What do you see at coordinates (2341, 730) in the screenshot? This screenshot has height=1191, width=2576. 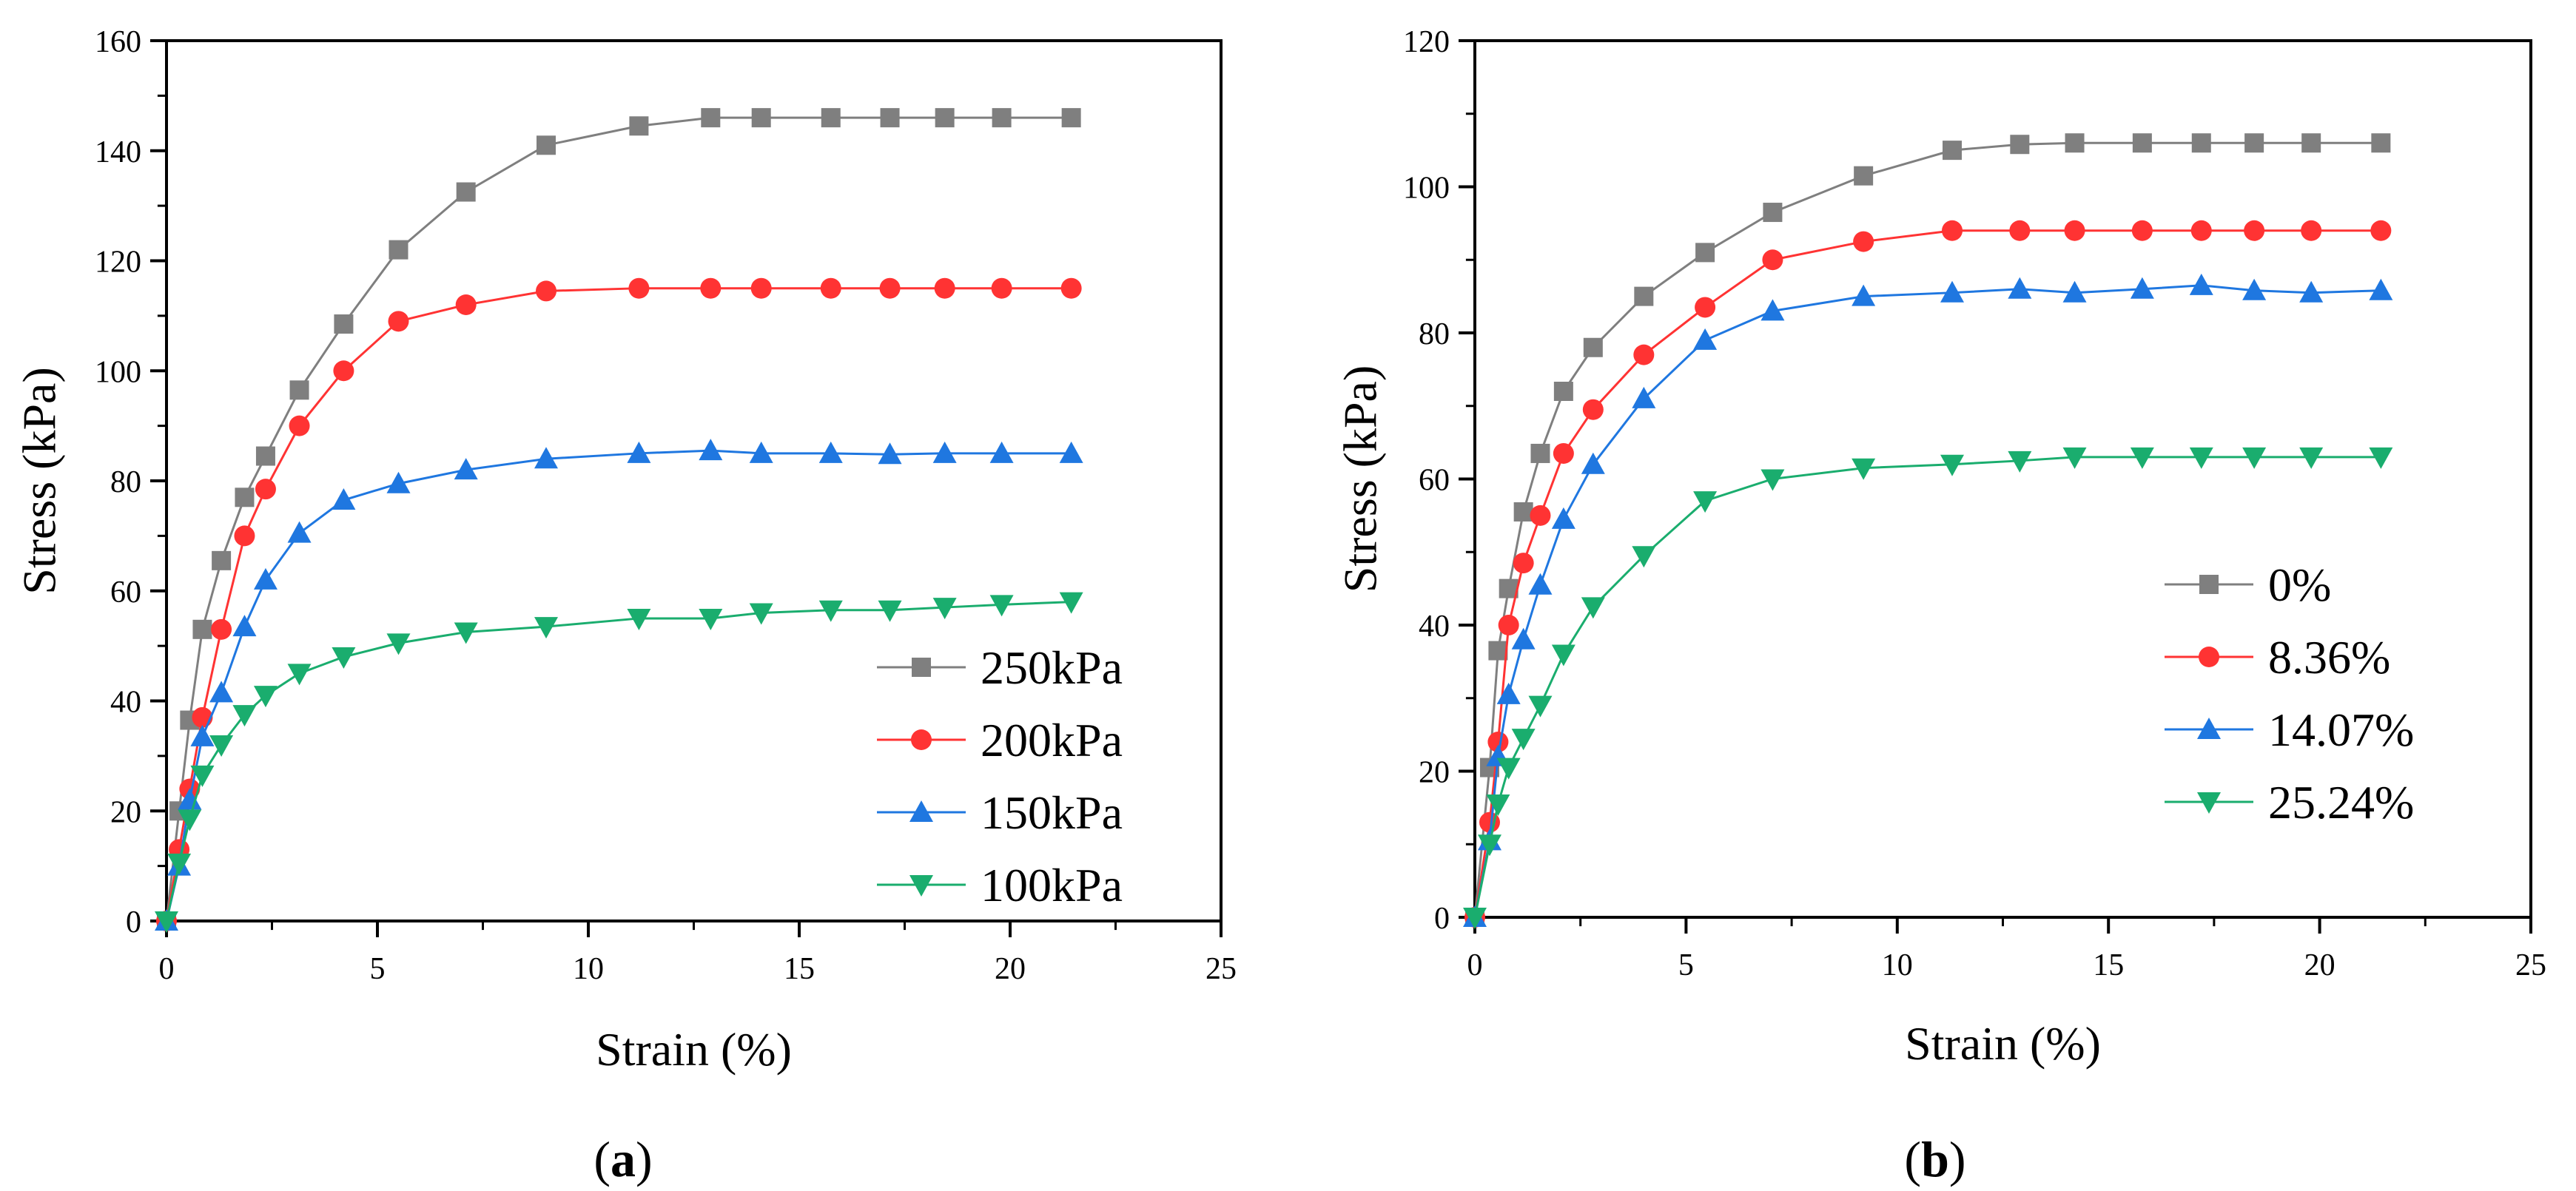 I see `legend-label: 14.07%` at bounding box center [2341, 730].